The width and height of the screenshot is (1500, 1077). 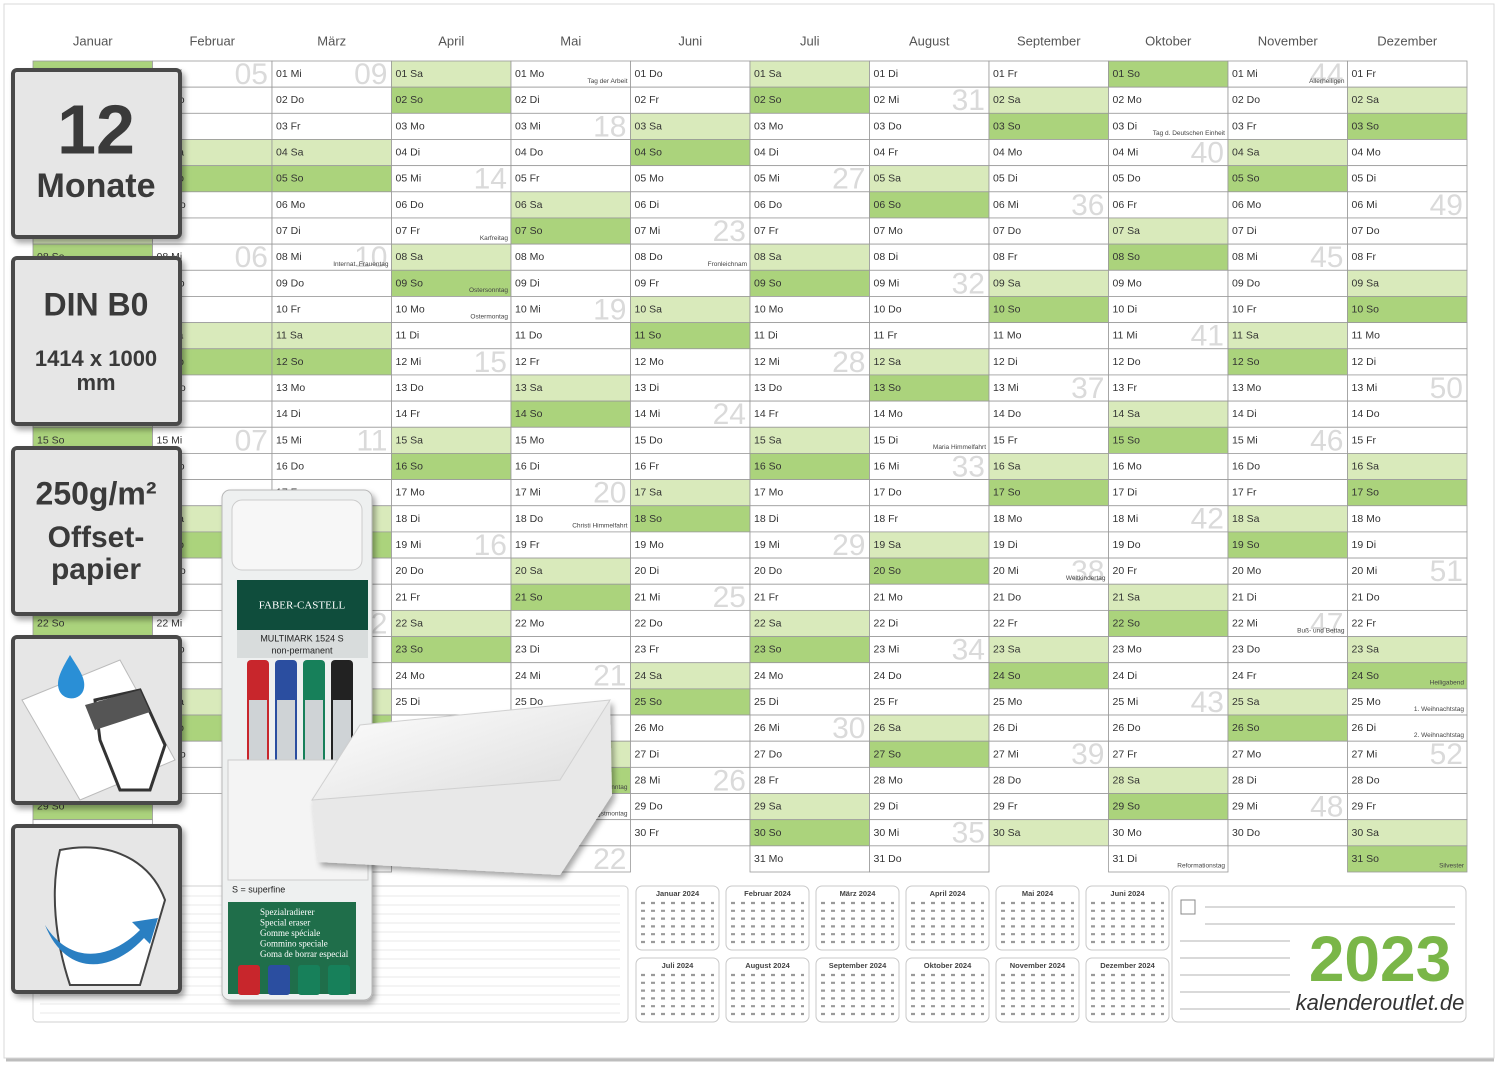 What do you see at coordinates (999, 833) in the screenshot?
I see `day-number: 30` at bounding box center [999, 833].